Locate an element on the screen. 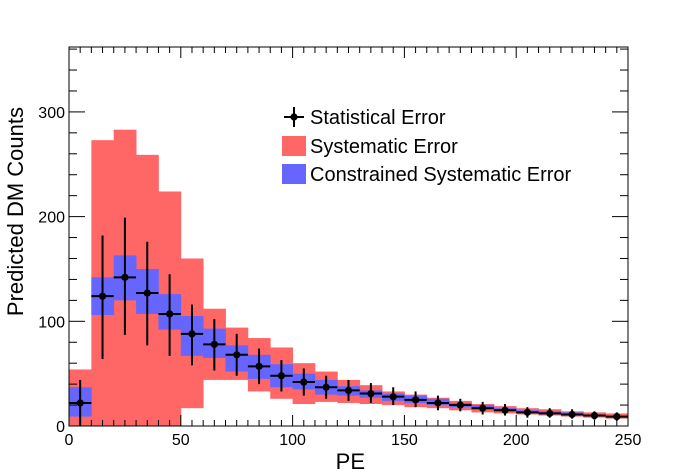 Image resolution: width=698 pixels, height=473 pixels. x-tick-label: 200 is located at coordinates (516, 440).